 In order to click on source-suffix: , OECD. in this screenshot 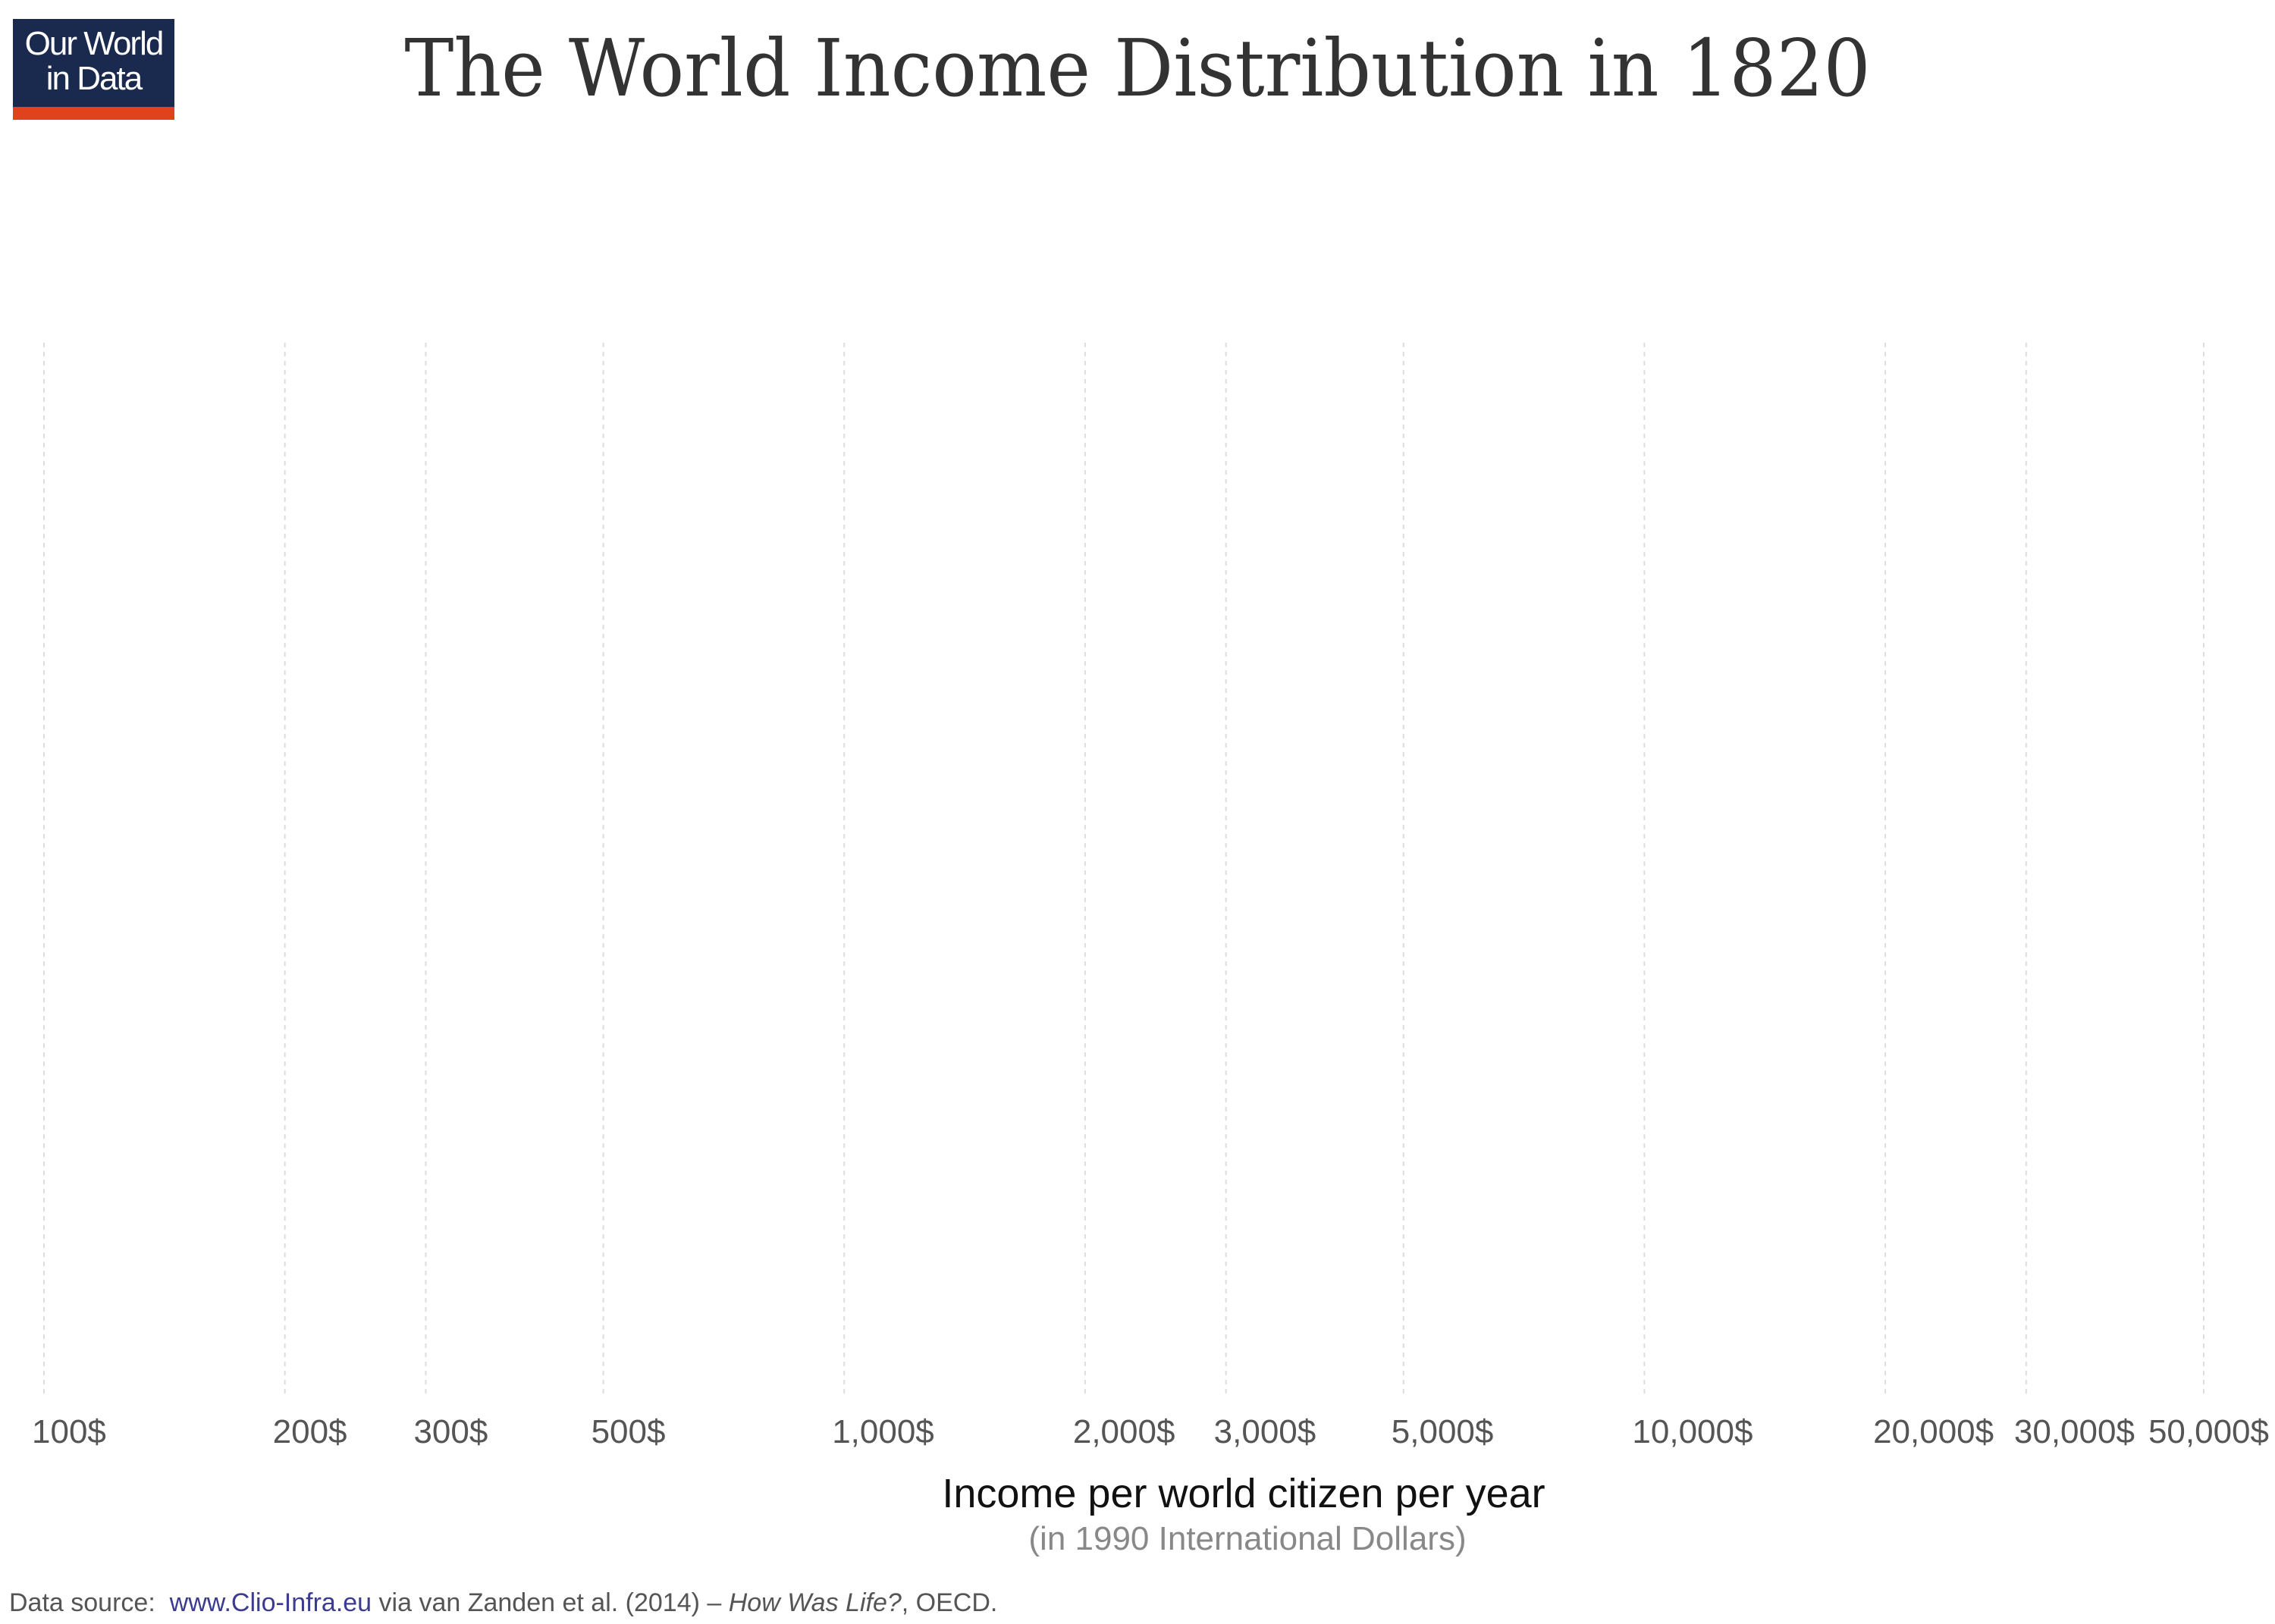, I will do `click(949, 1602)`.